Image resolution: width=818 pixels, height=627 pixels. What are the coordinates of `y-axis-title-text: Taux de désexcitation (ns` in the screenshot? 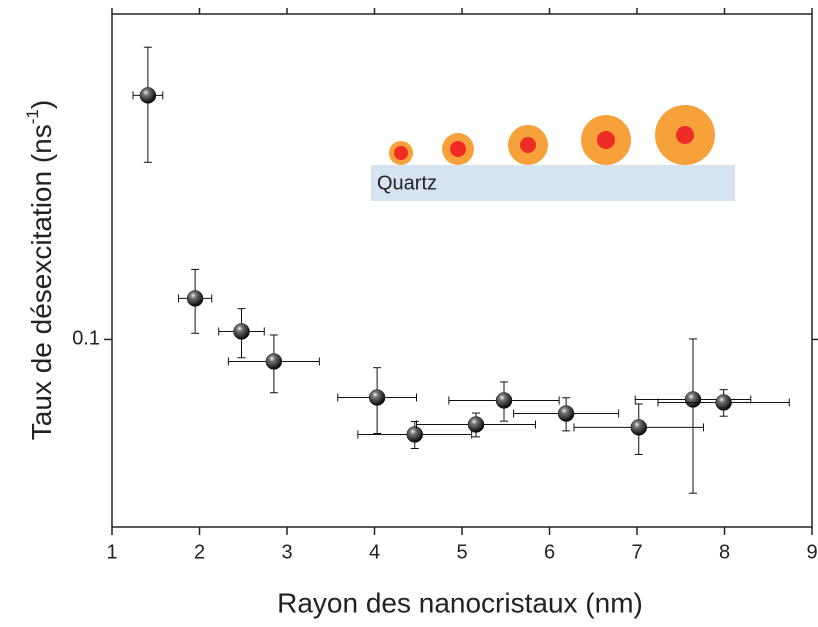 It's located at (41, 282).